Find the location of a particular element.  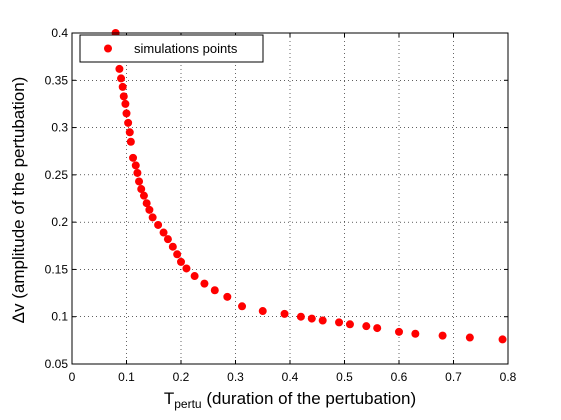

x-tick-label: 0.3 is located at coordinates (235, 377).